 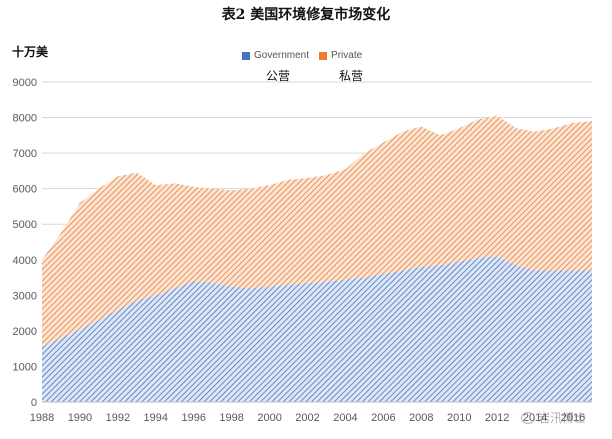 I want to click on x-tick-label: 1996, so click(x=193, y=418).